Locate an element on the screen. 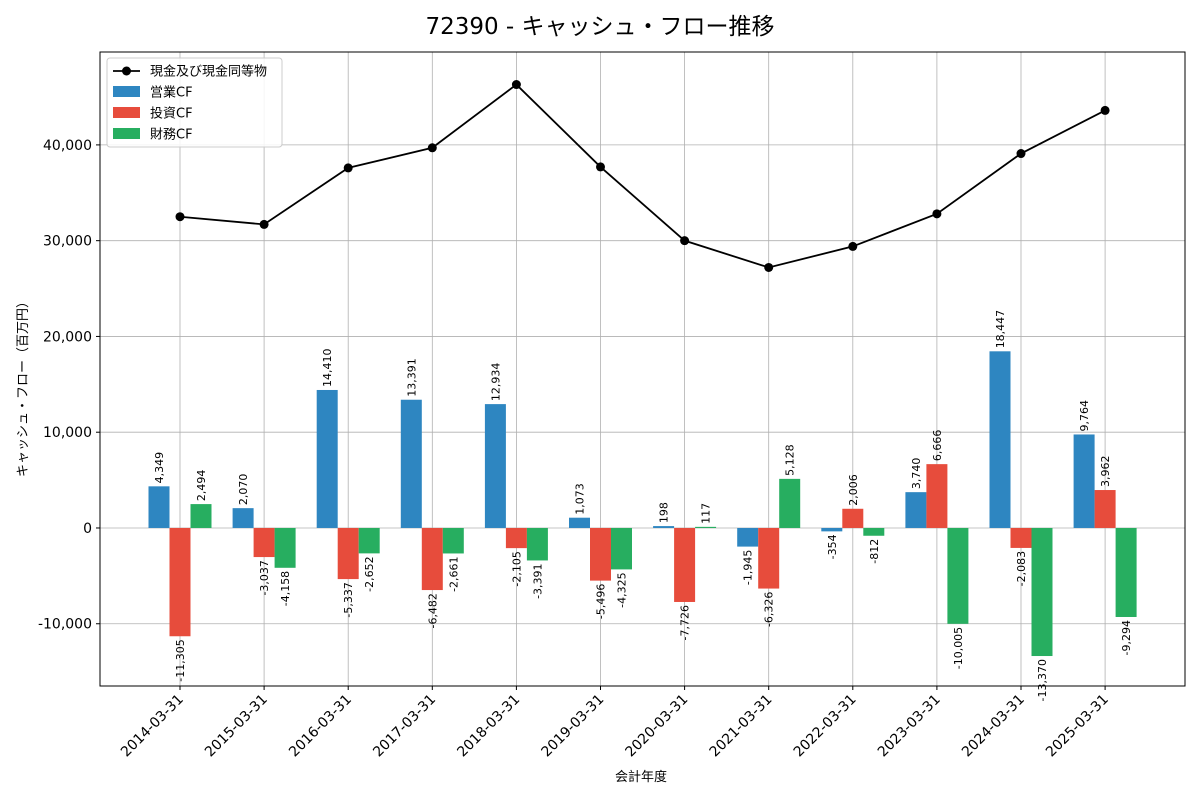 The height and width of the screenshot is (800, 1200). y-tick-label: -10,000 is located at coordinates (65, 625).